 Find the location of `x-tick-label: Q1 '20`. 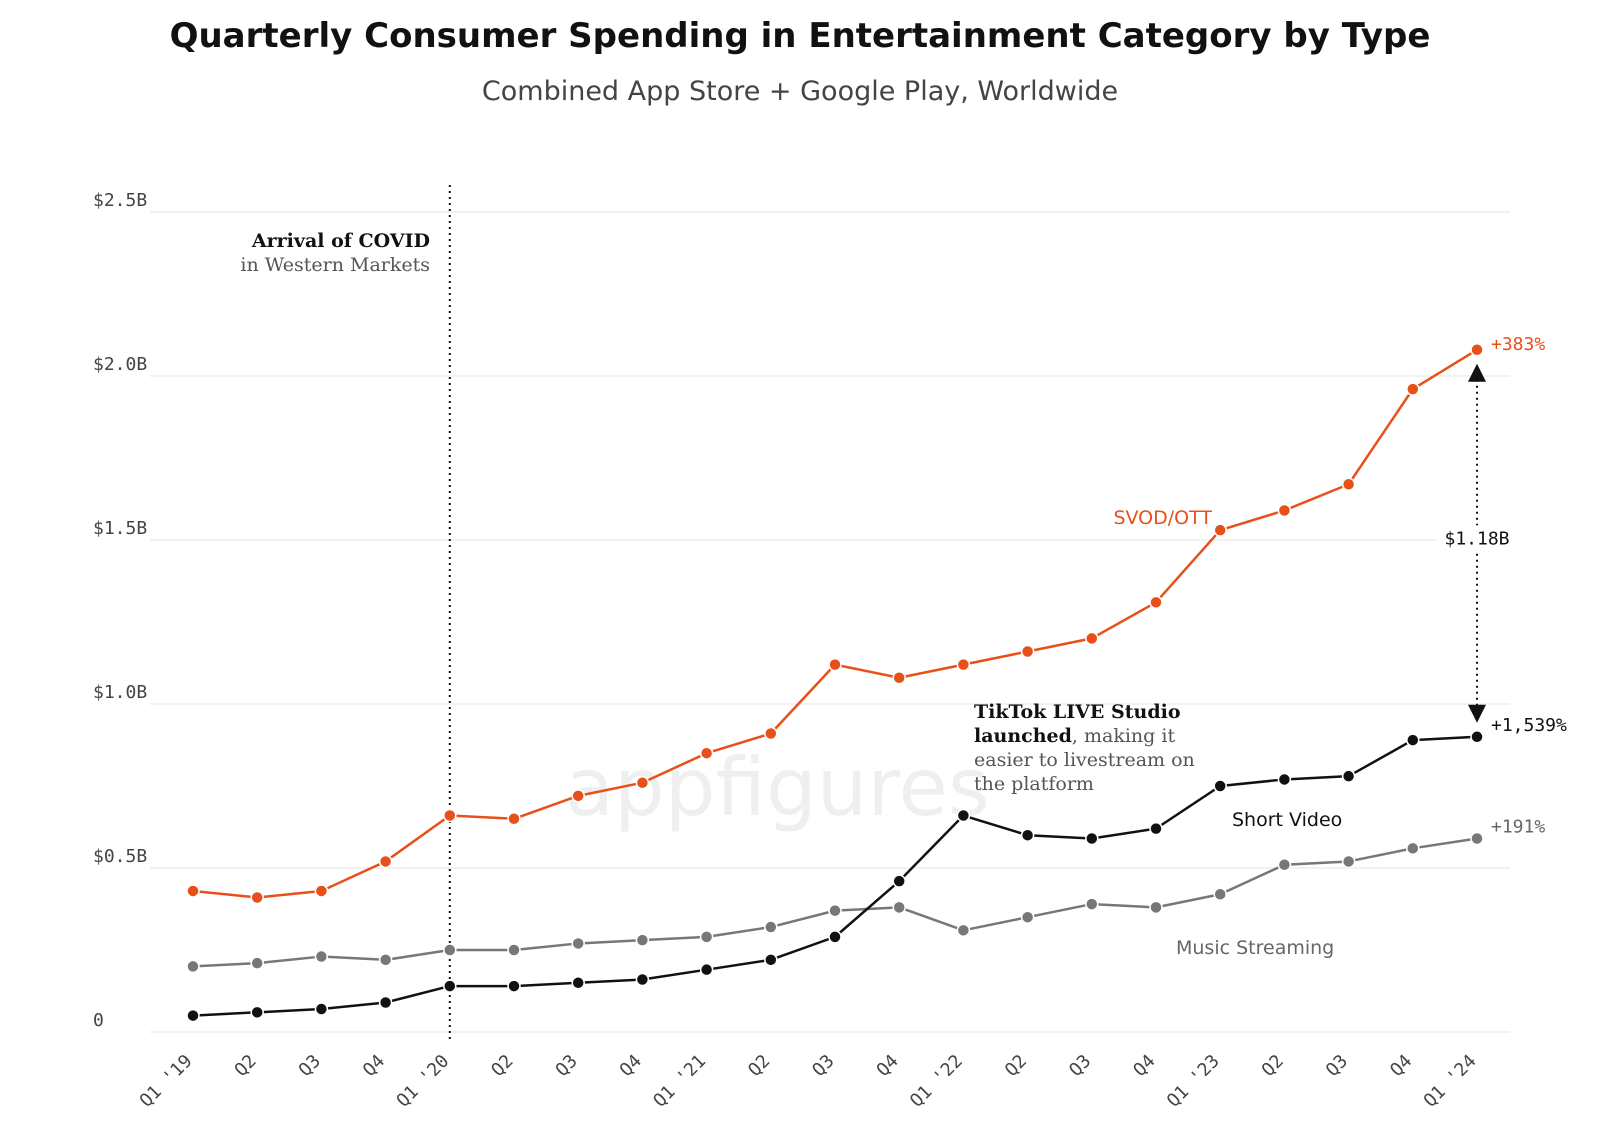

x-tick-label: Q1 '20 is located at coordinates (423, 1081).